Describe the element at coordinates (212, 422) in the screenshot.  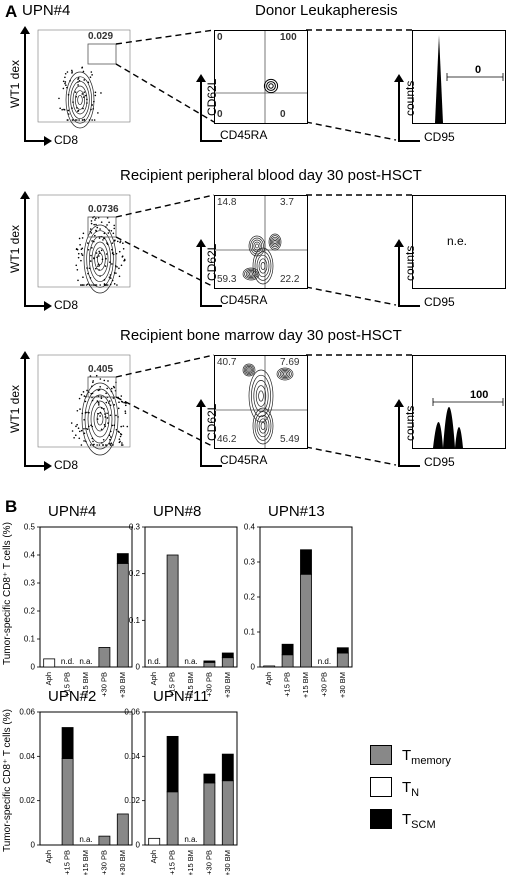
I see `quad-y-label-2: CD62L` at that location.